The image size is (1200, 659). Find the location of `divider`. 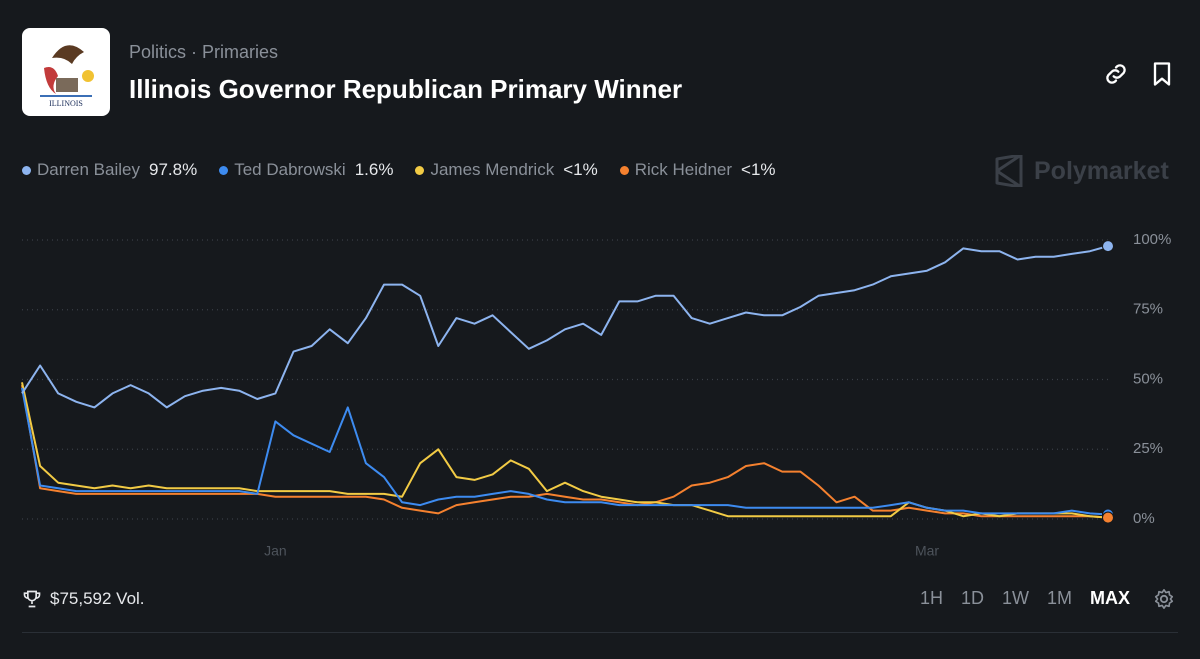

divider is located at coordinates (600, 632).